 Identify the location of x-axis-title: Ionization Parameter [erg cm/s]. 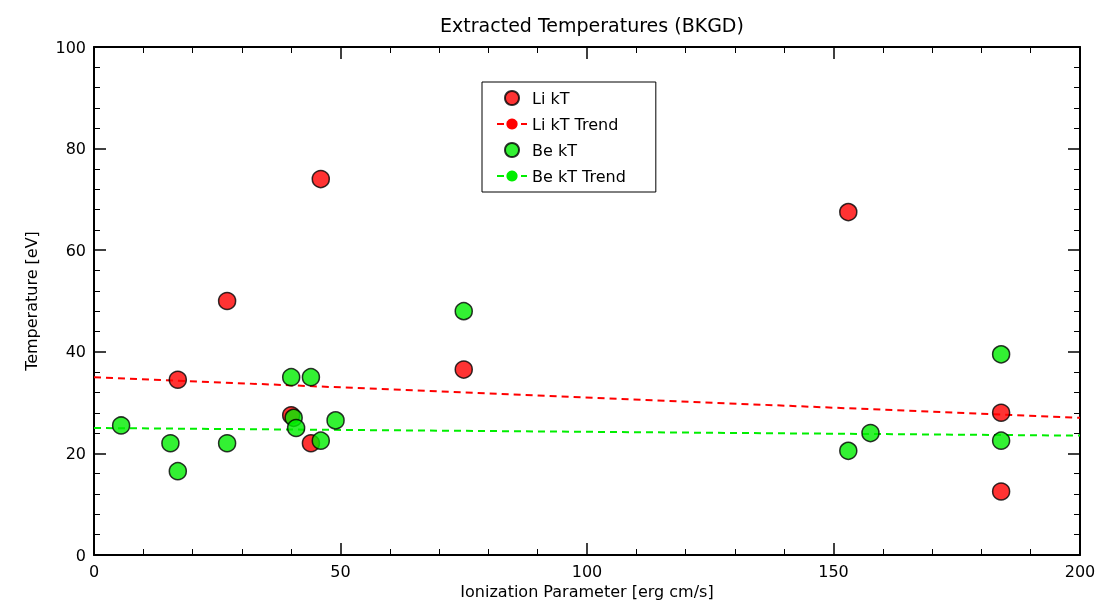
(587, 592).